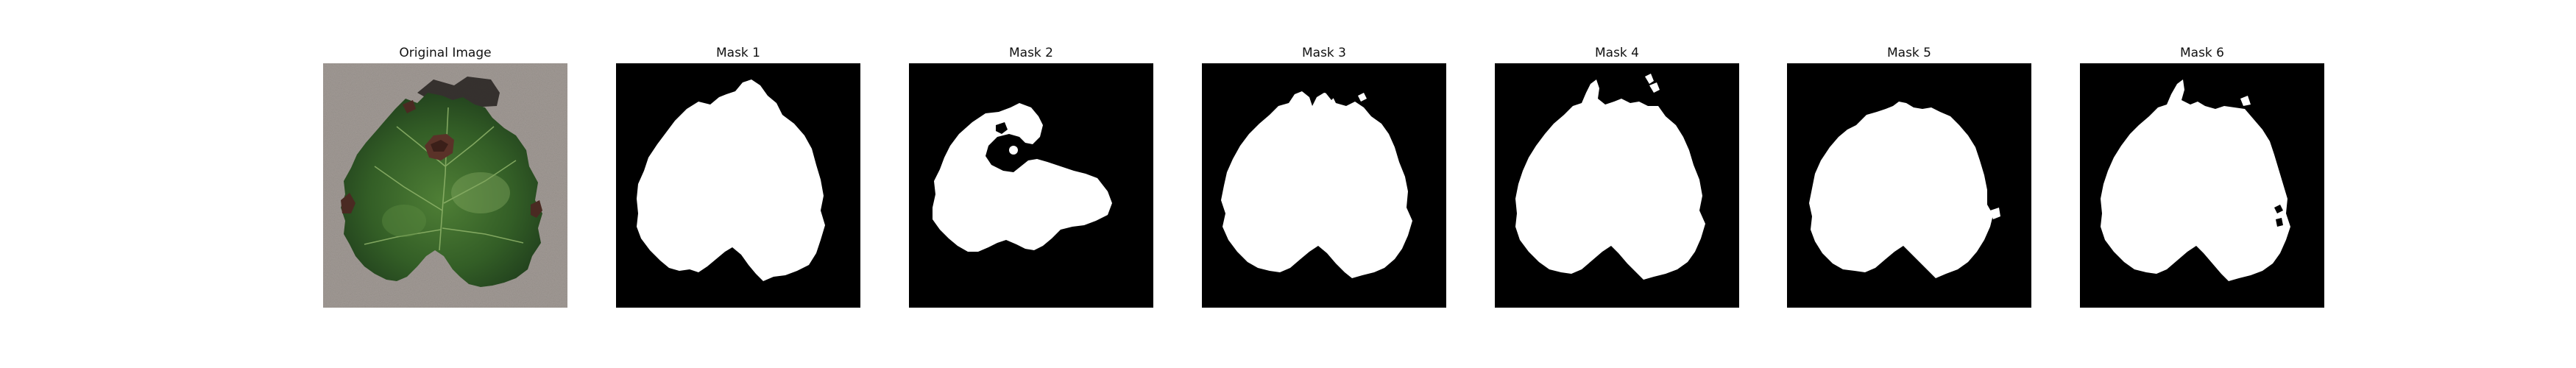 This screenshot has width=2576, height=368. I want to click on mask-5-image, so click(1909, 185).